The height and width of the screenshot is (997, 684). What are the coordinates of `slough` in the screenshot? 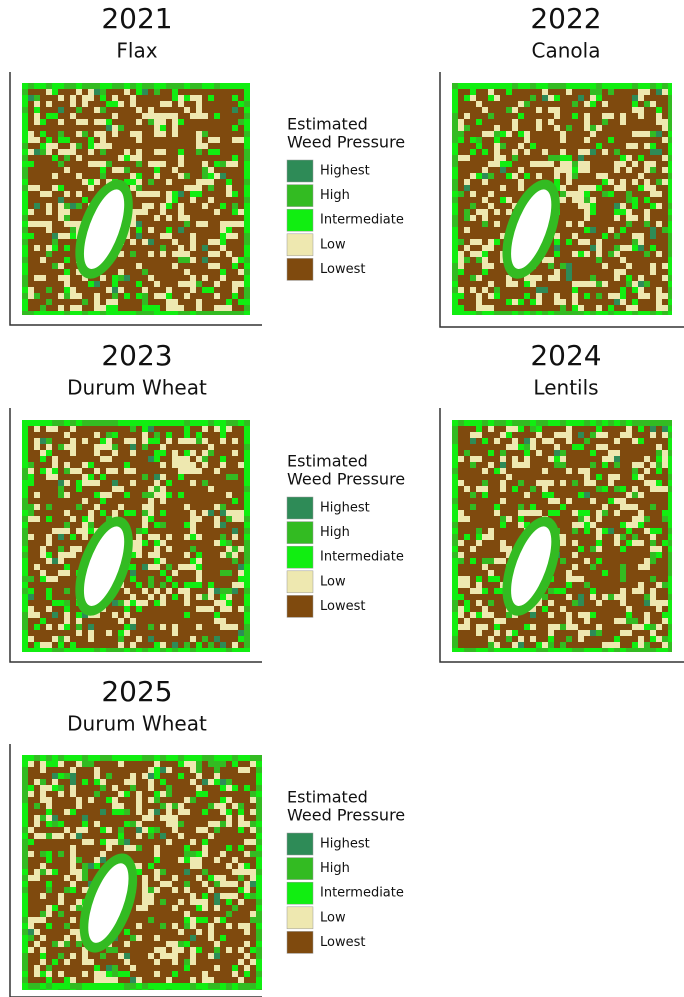 It's located at (108, 903).